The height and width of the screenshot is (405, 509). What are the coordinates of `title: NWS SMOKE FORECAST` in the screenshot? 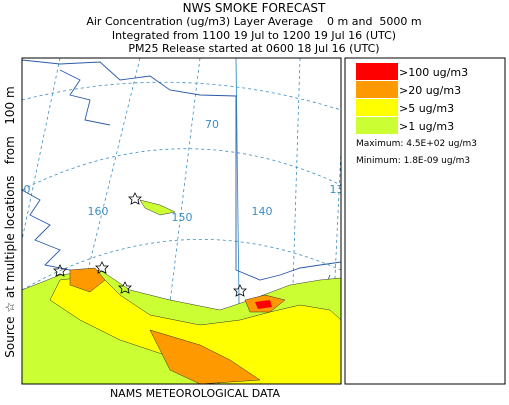 It's located at (254, 8).